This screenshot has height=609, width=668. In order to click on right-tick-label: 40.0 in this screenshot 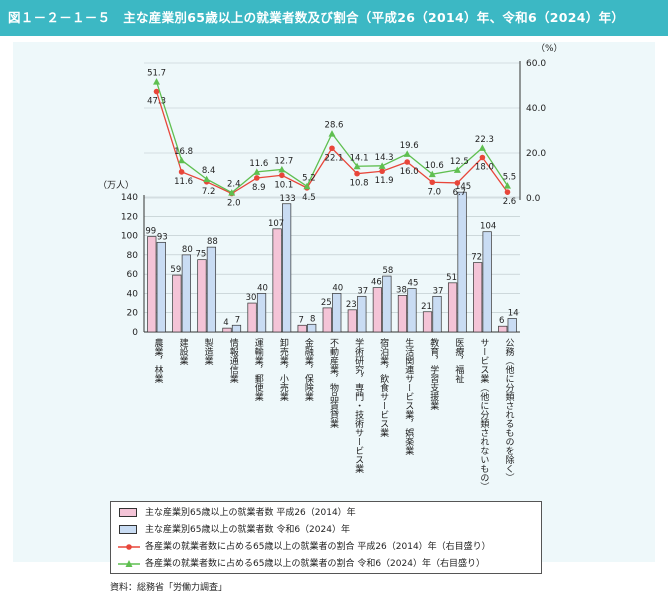, I will do `click(536, 109)`.